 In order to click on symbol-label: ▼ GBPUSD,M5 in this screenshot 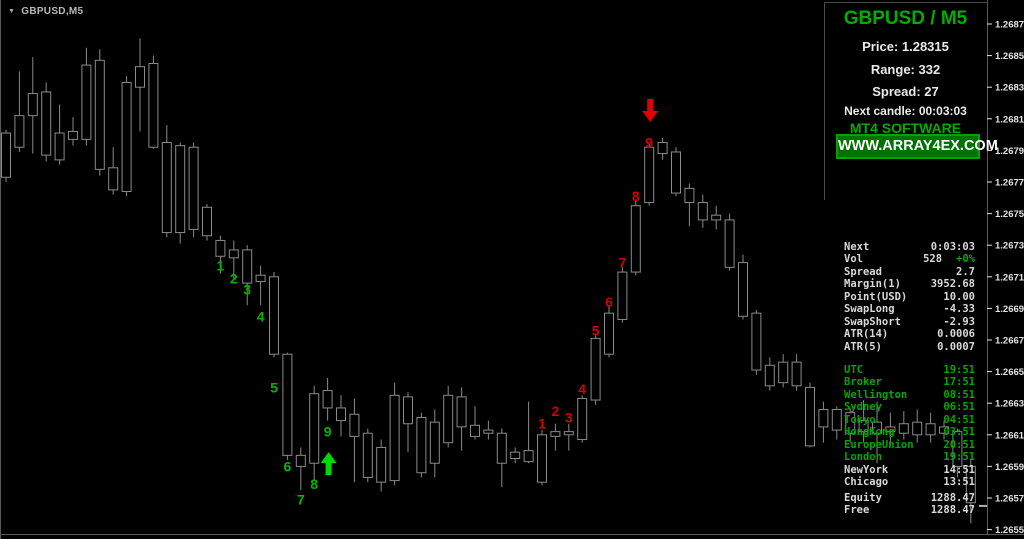, I will do `click(45, 11)`.